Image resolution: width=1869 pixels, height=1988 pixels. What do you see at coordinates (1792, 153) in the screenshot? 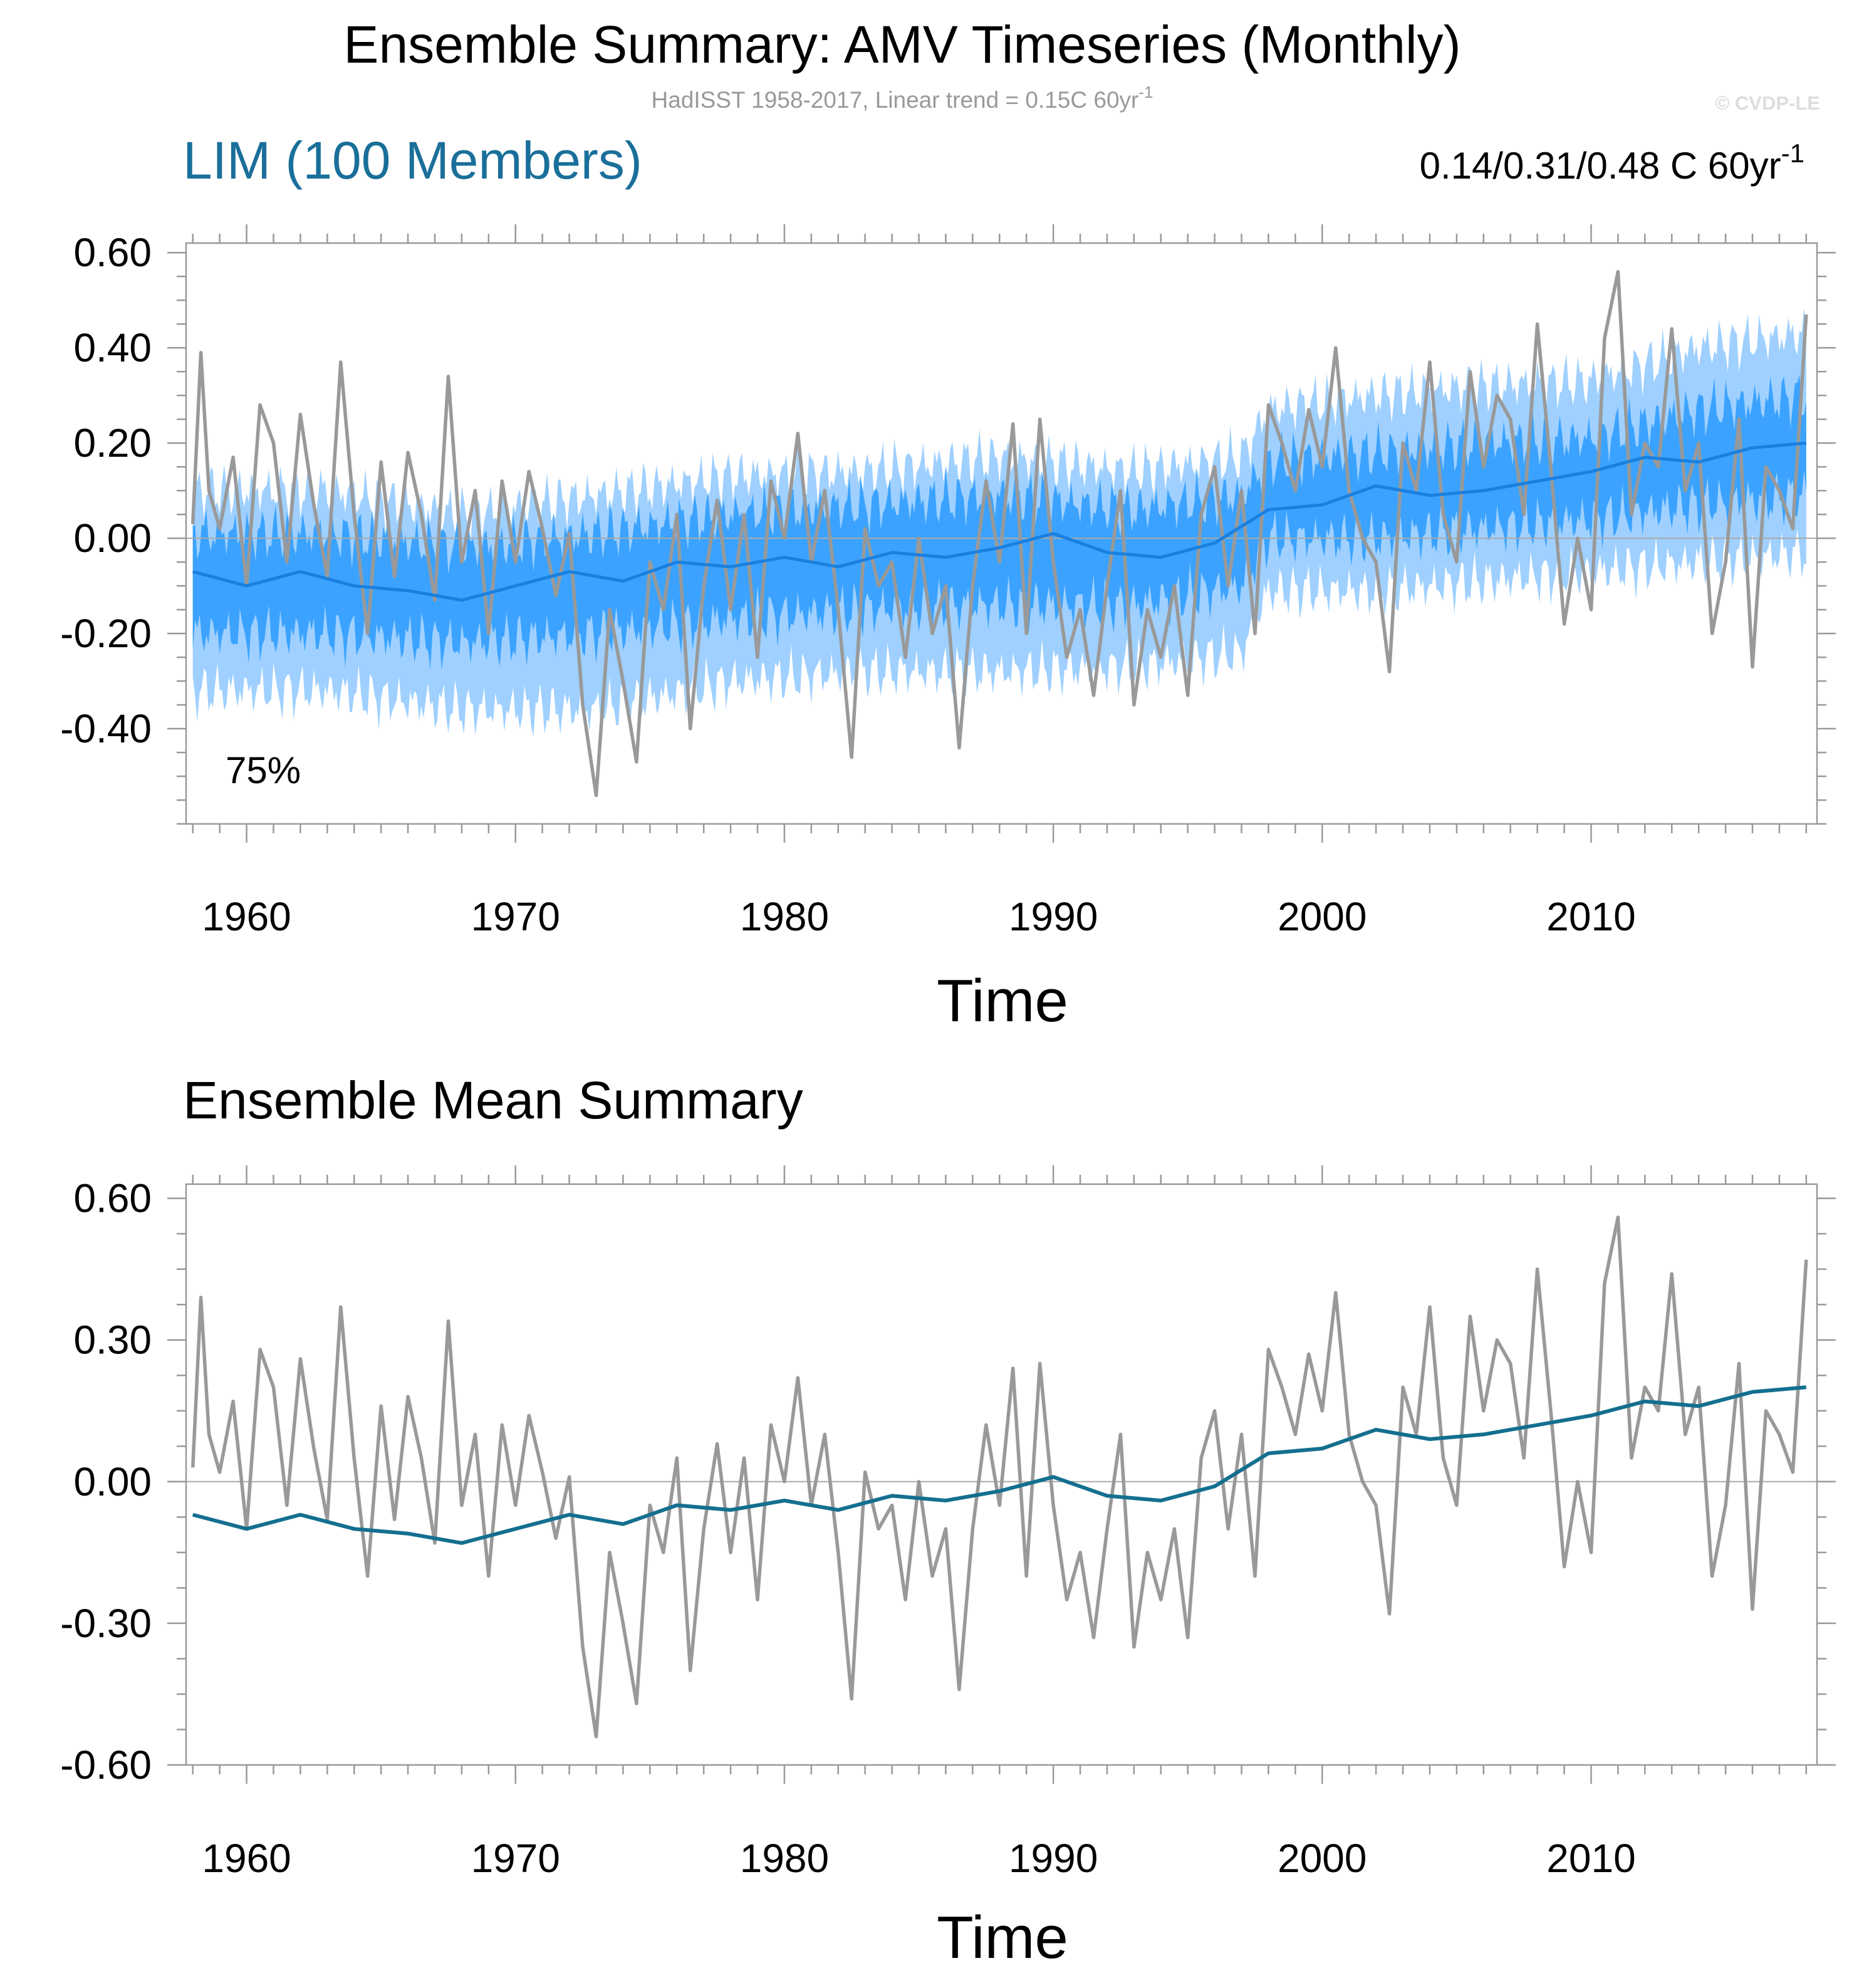
I see `trend-range-superscript: -1` at bounding box center [1792, 153].